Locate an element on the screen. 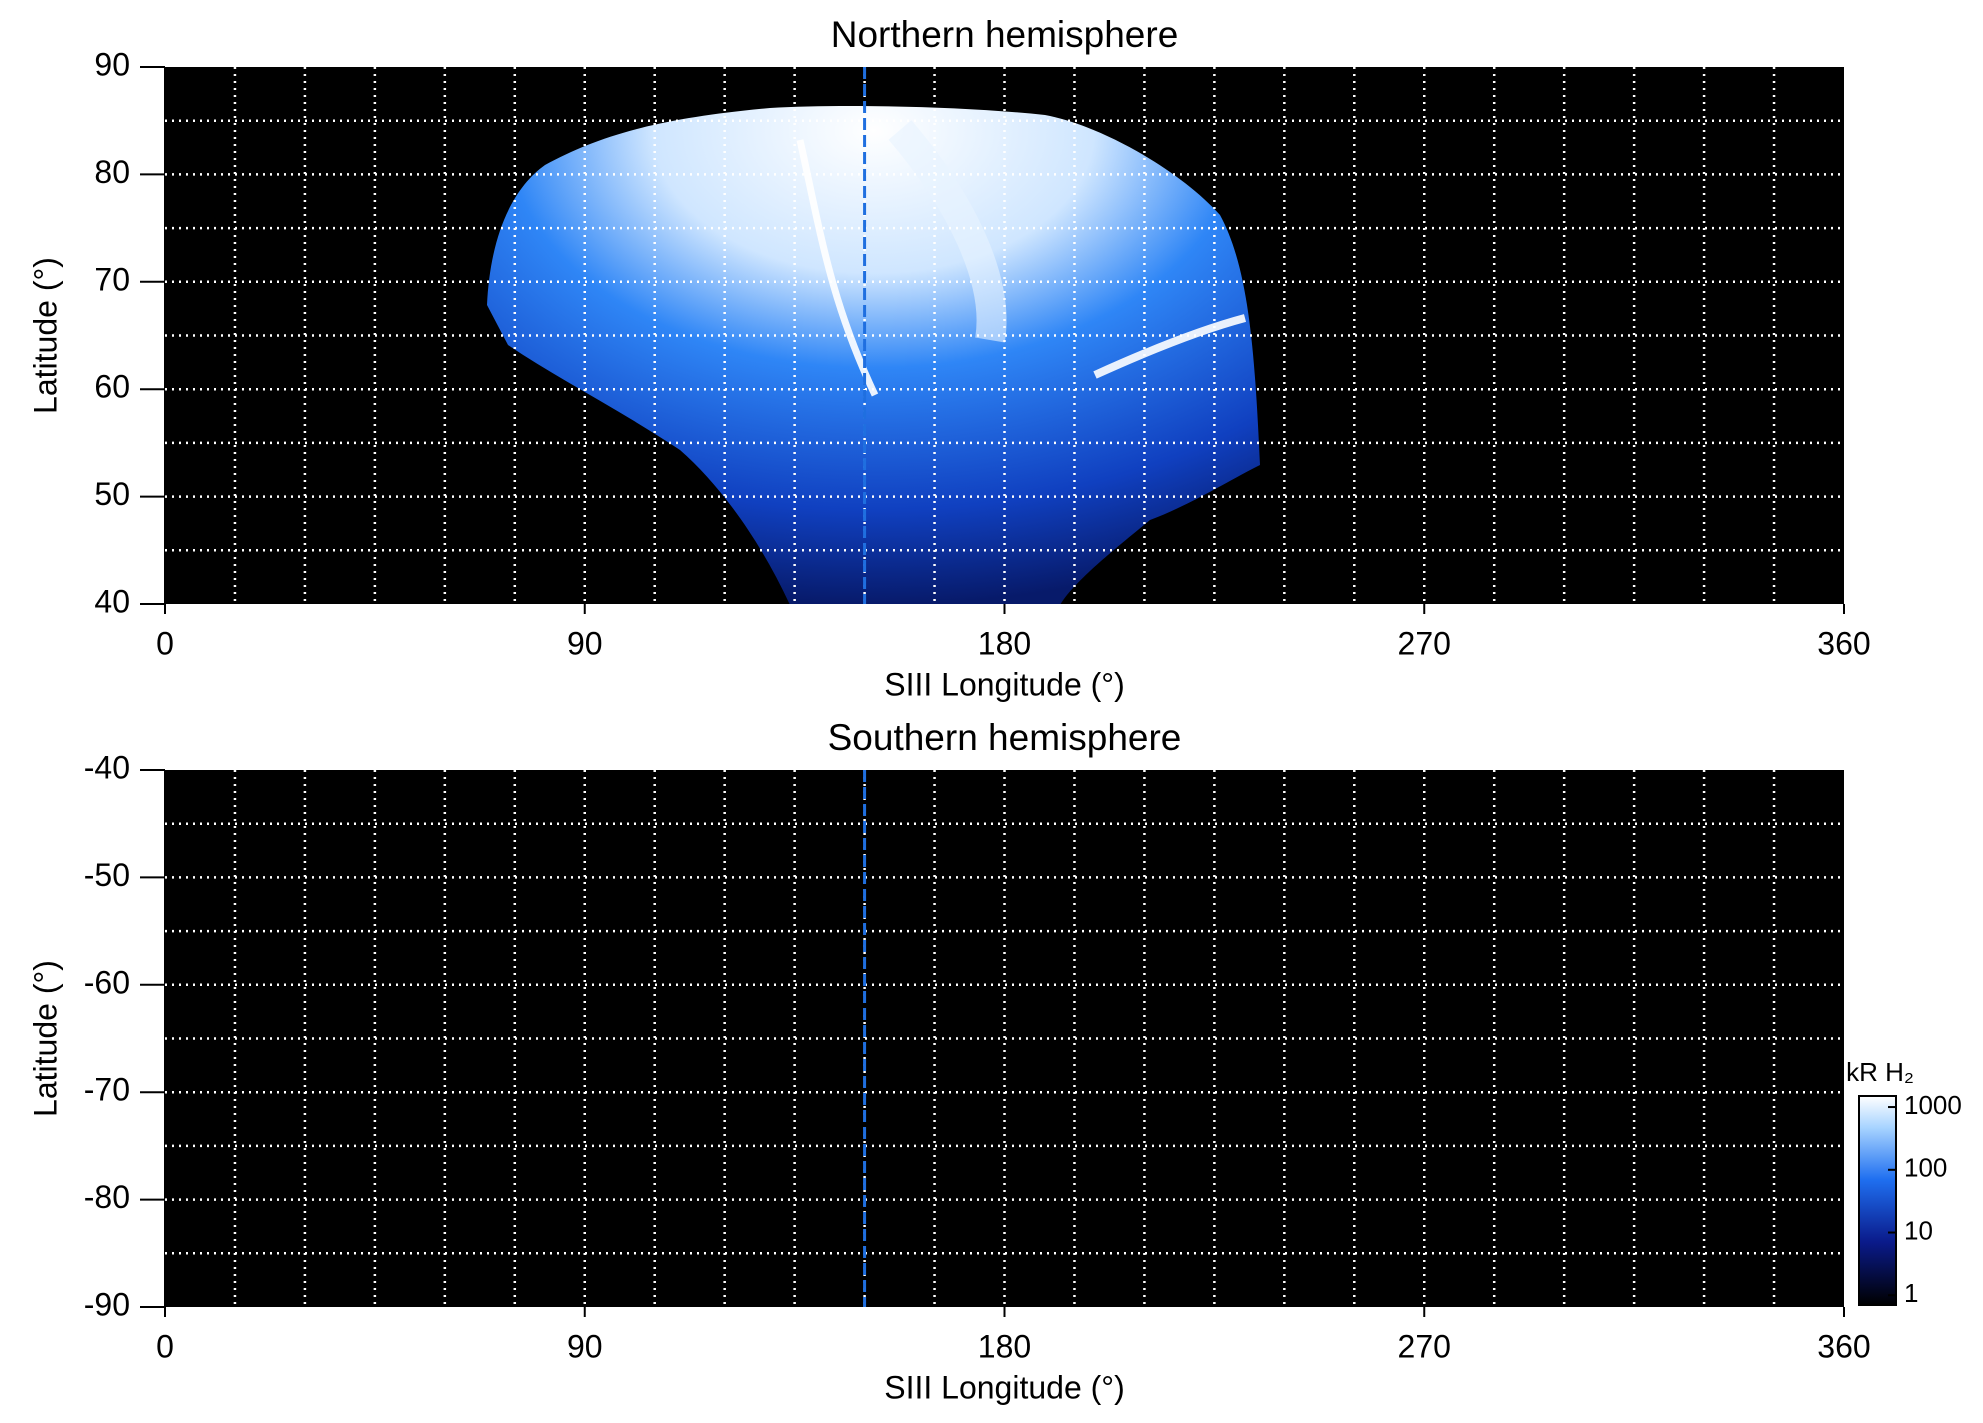 This screenshot has width=1983, height=1423. colorbar-tick-label: 1 is located at coordinates (1911, 1293).